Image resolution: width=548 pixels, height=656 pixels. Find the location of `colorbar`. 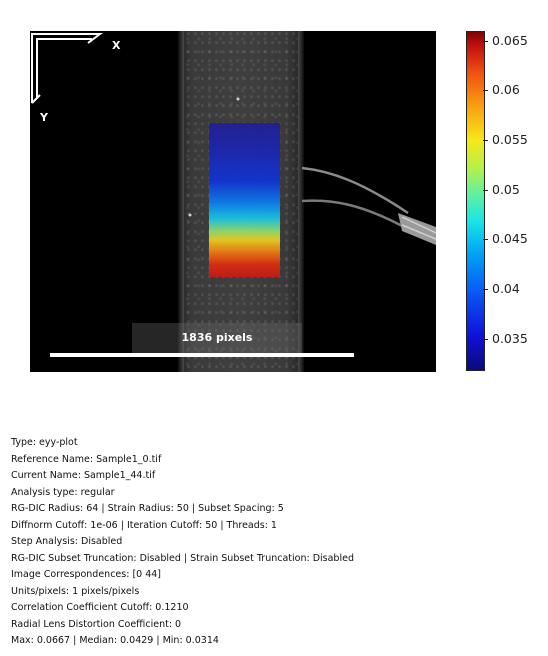

colorbar is located at coordinates (475, 201).